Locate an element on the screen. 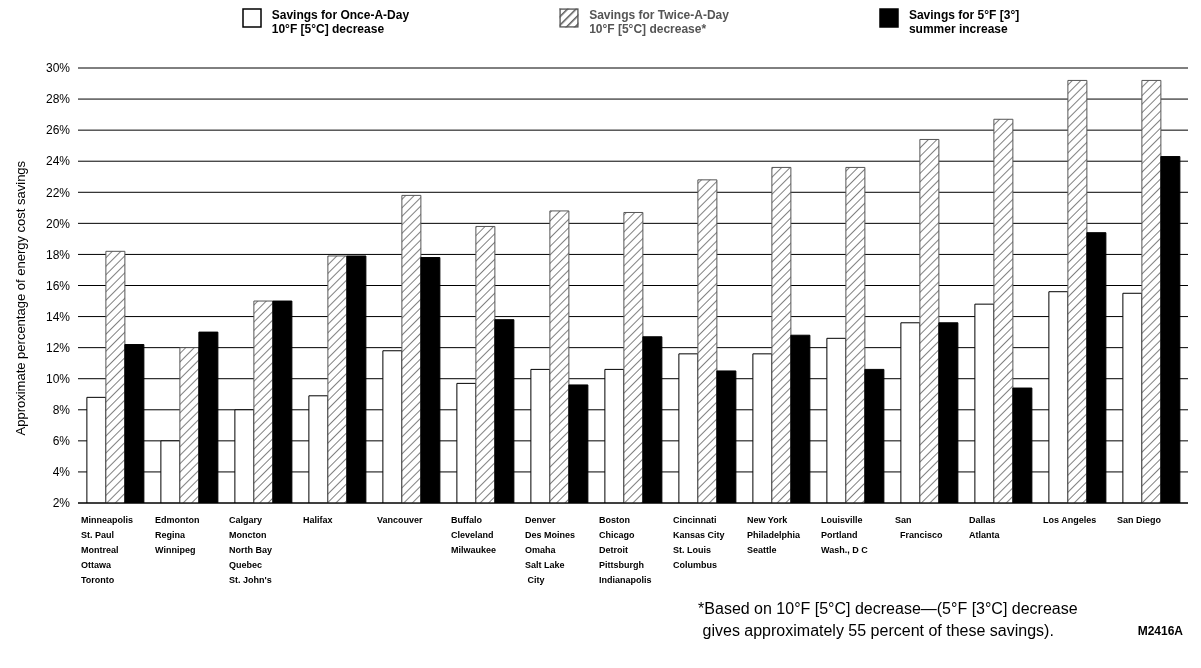  y-tick-label: 8% is located at coordinates (61, 410).